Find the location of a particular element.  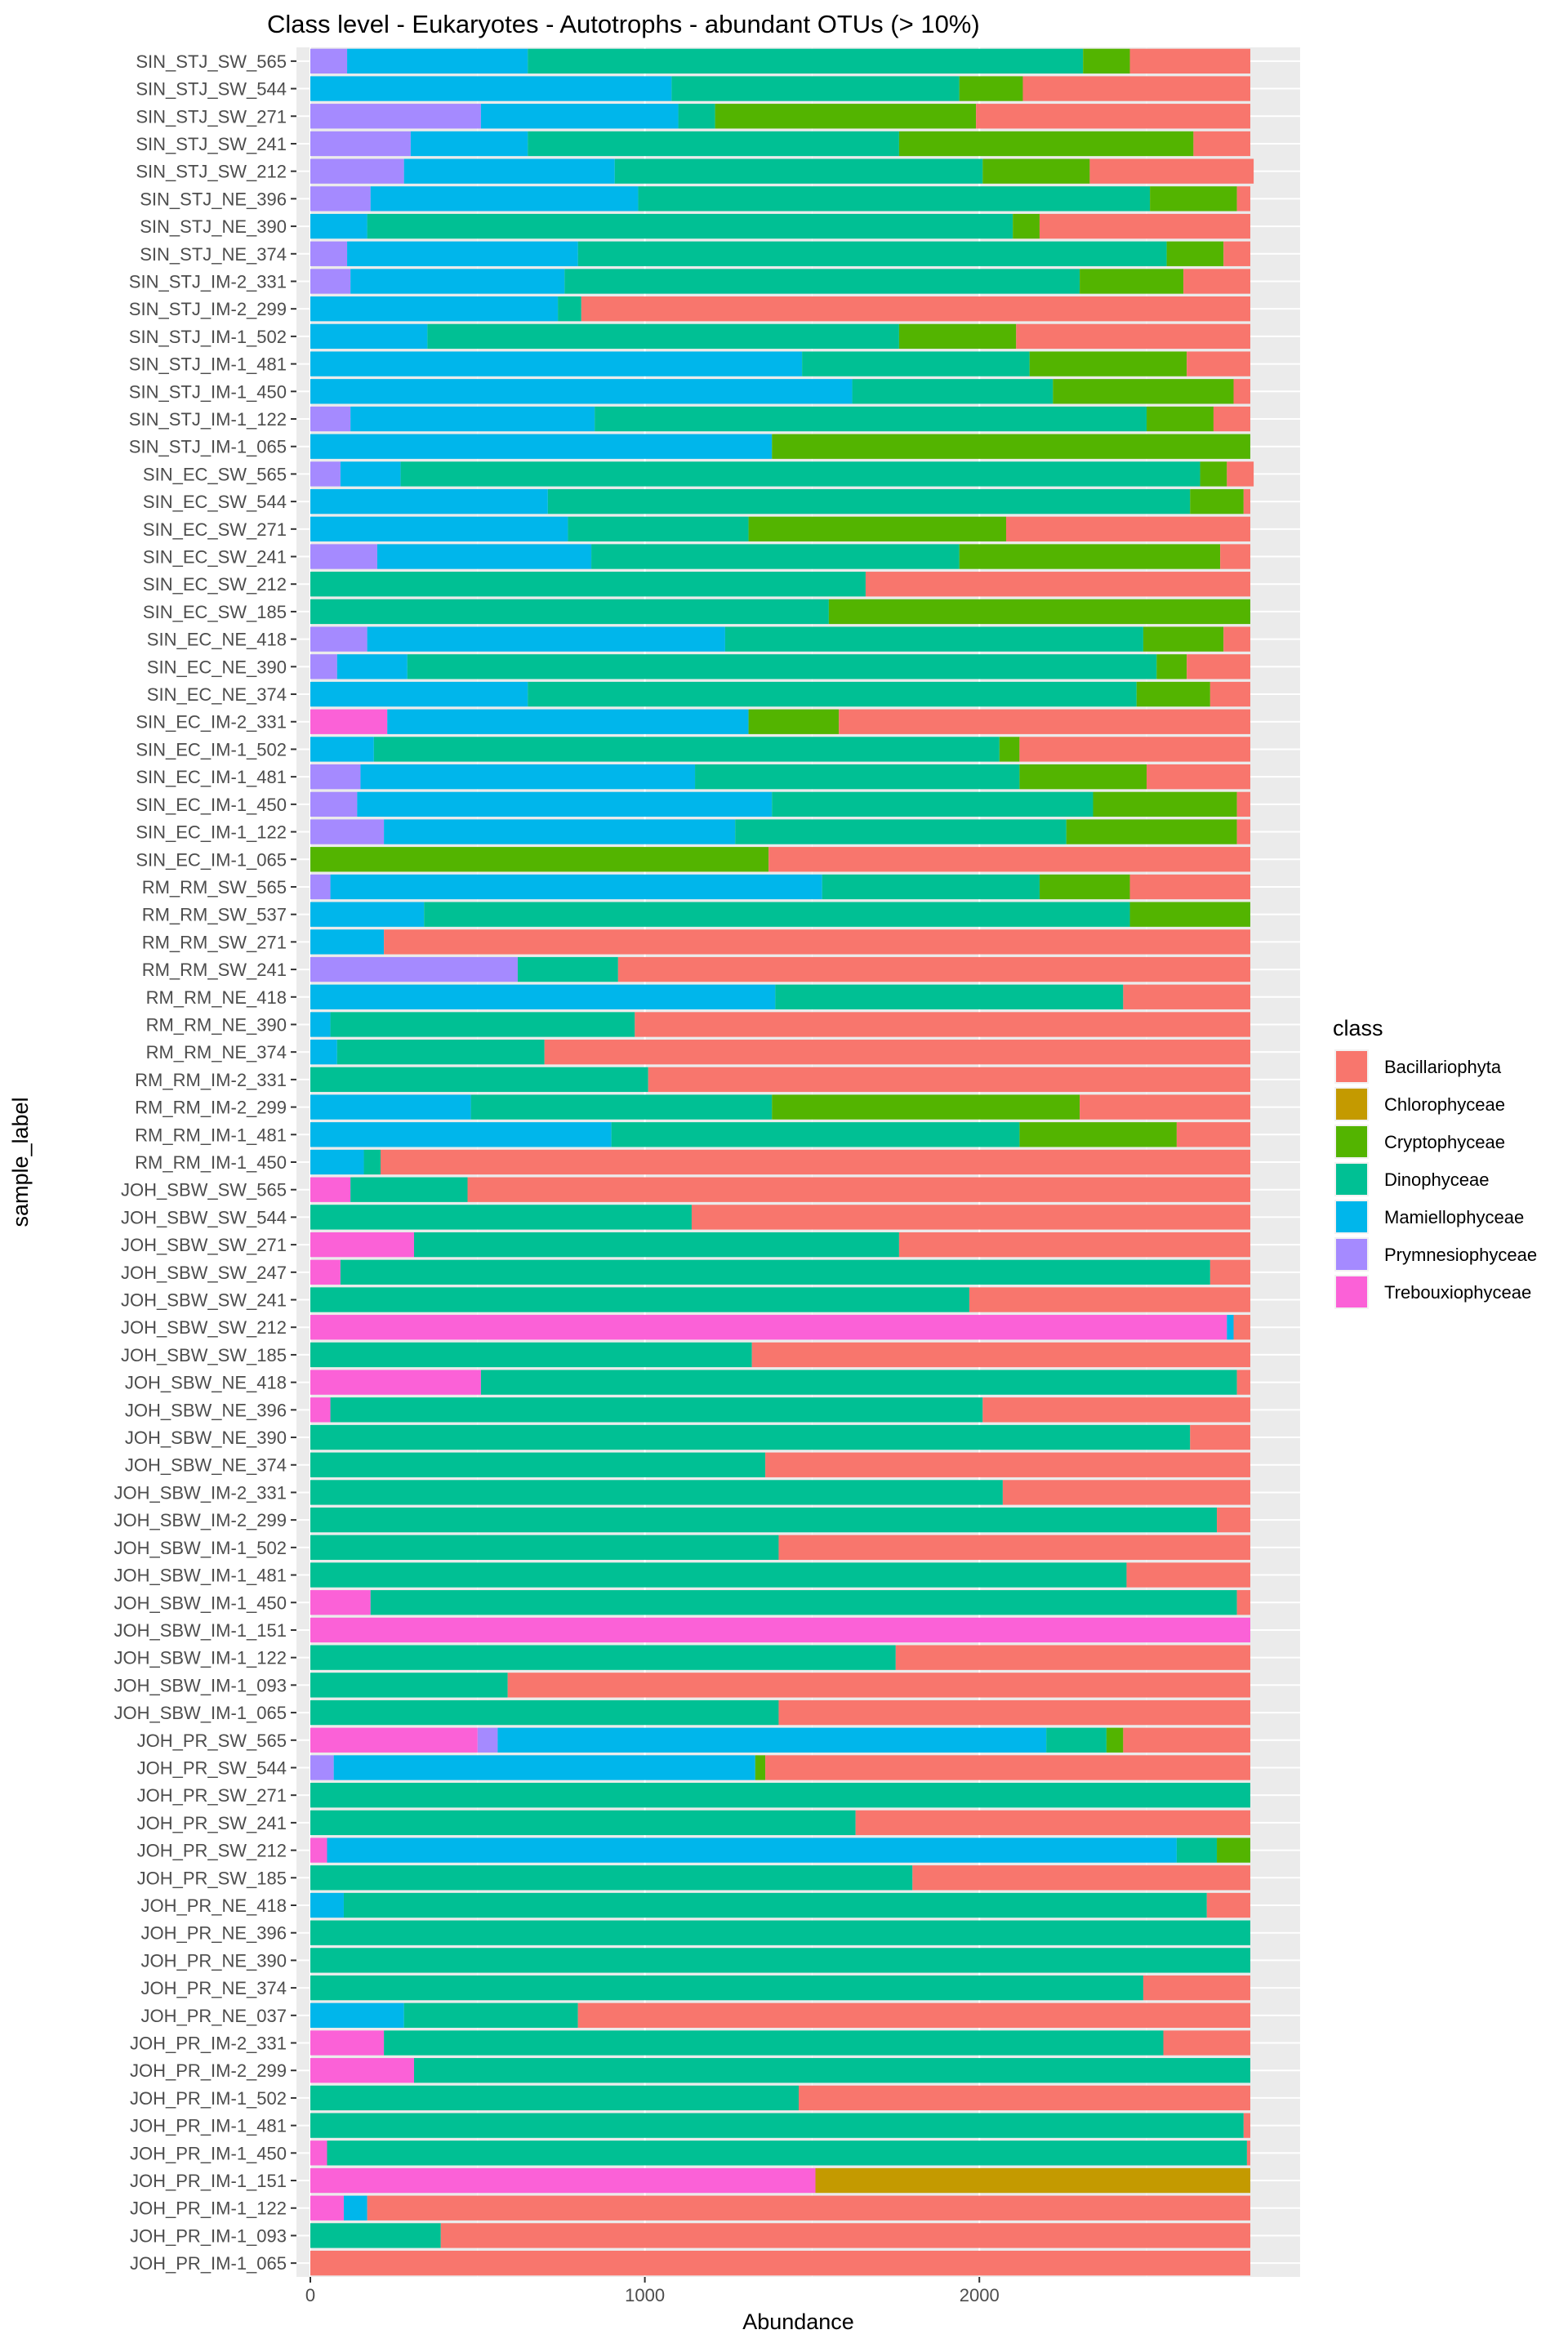

y-tick-label: SIN_STJ_IM-1_502 is located at coordinates (208, 337).